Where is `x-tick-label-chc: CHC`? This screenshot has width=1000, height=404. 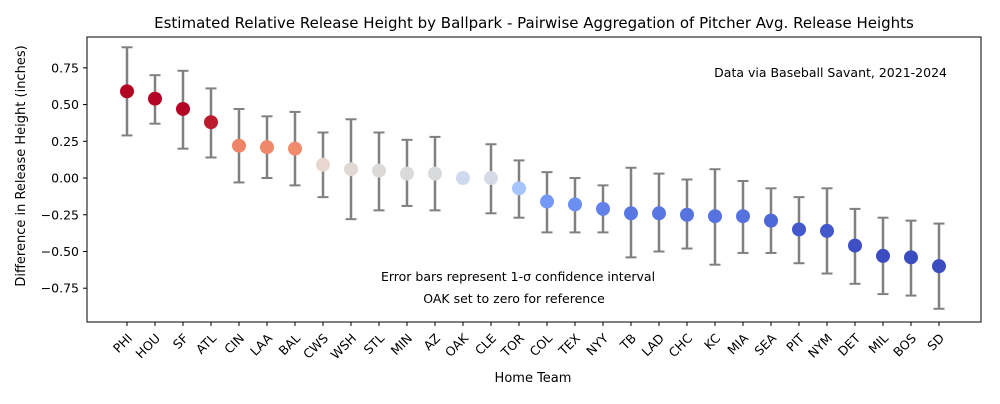 x-tick-label-chc: CHC is located at coordinates (681, 345).